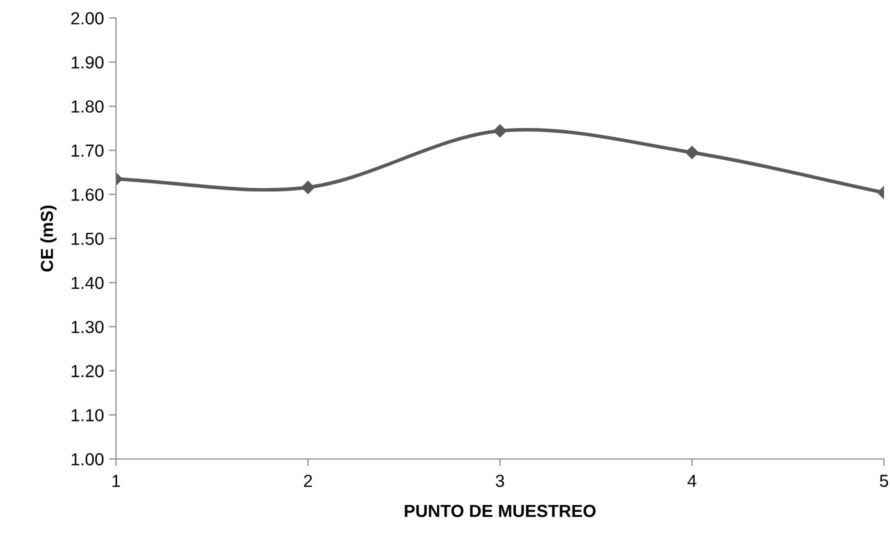 The width and height of the screenshot is (890, 541). What do you see at coordinates (88, 327) in the screenshot?
I see `y-tick-label: 1.30` at bounding box center [88, 327].